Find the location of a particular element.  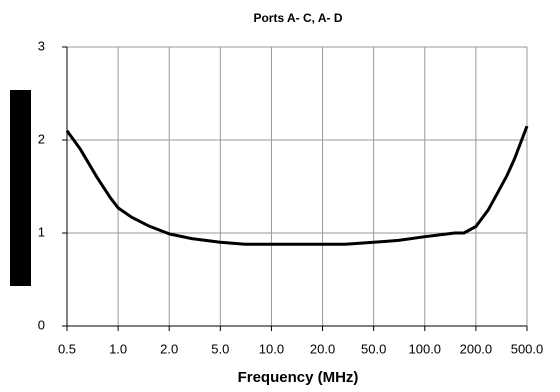

x-tick-label: 200.0 is located at coordinates (476, 348).